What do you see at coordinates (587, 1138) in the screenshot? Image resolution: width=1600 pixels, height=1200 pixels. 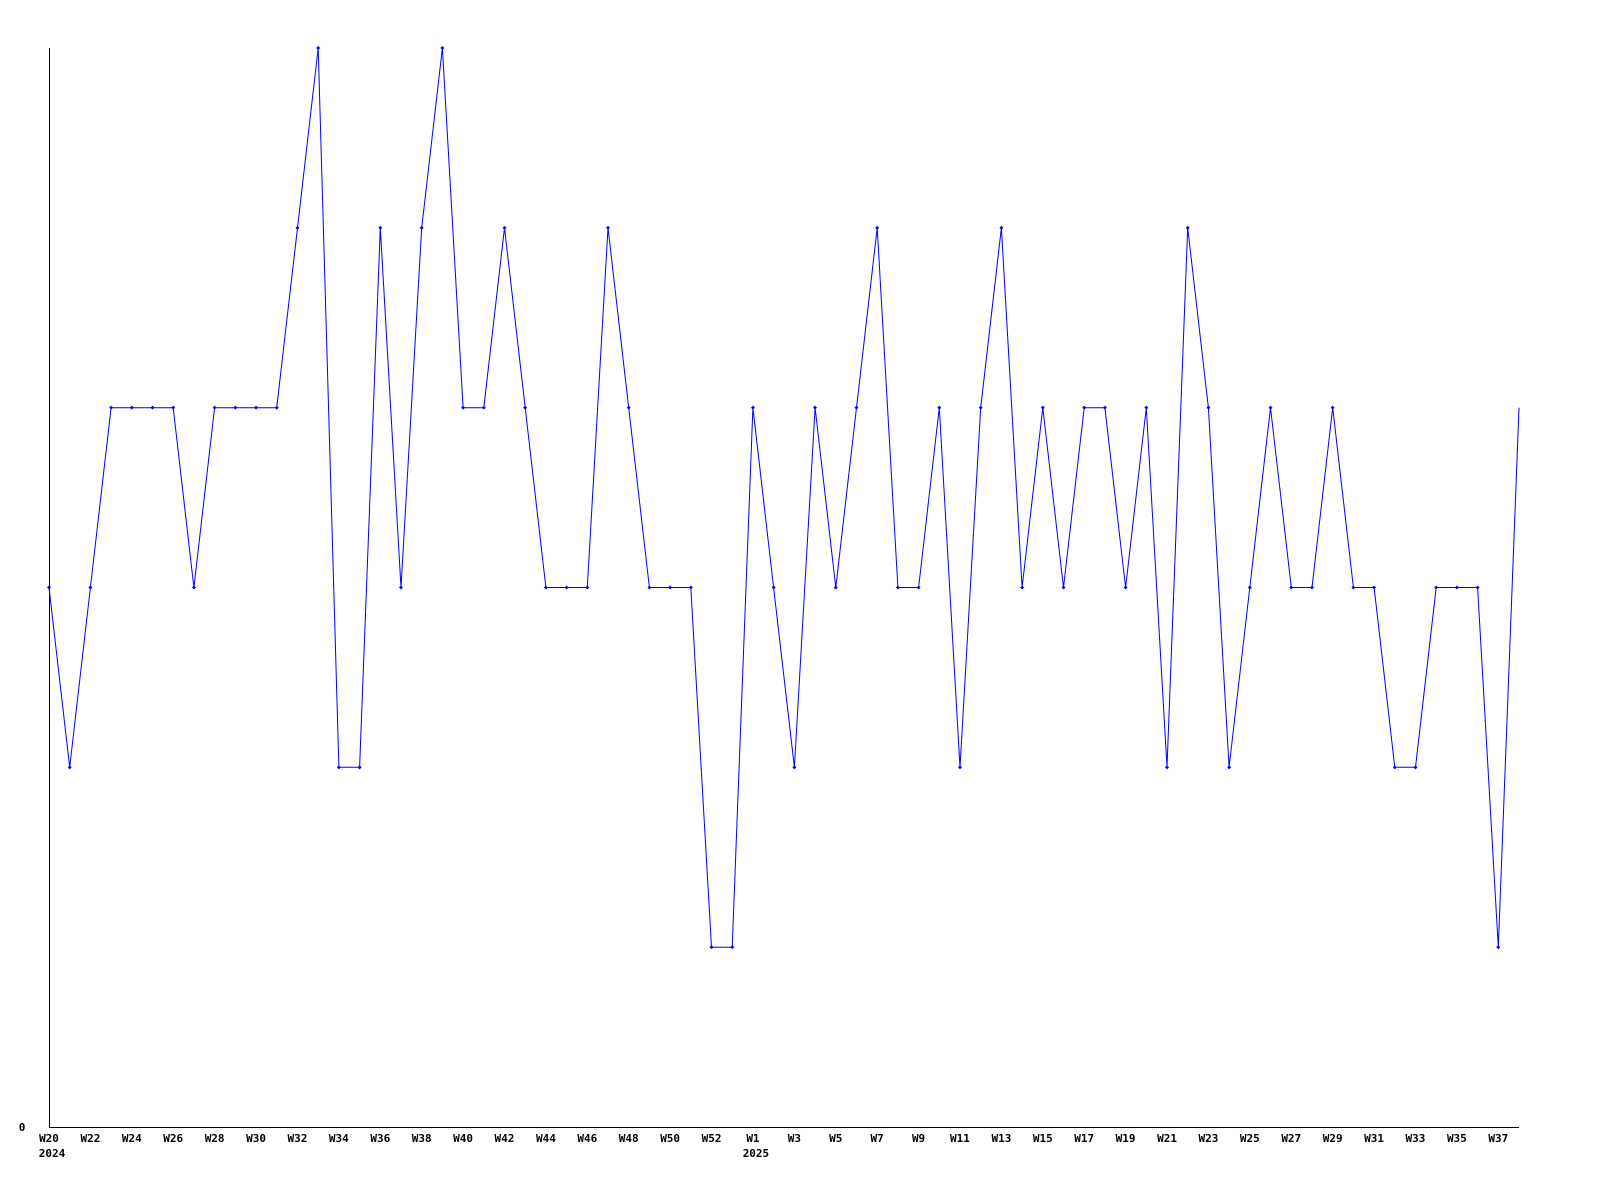 I see `x-tick-label: W46` at bounding box center [587, 1138].